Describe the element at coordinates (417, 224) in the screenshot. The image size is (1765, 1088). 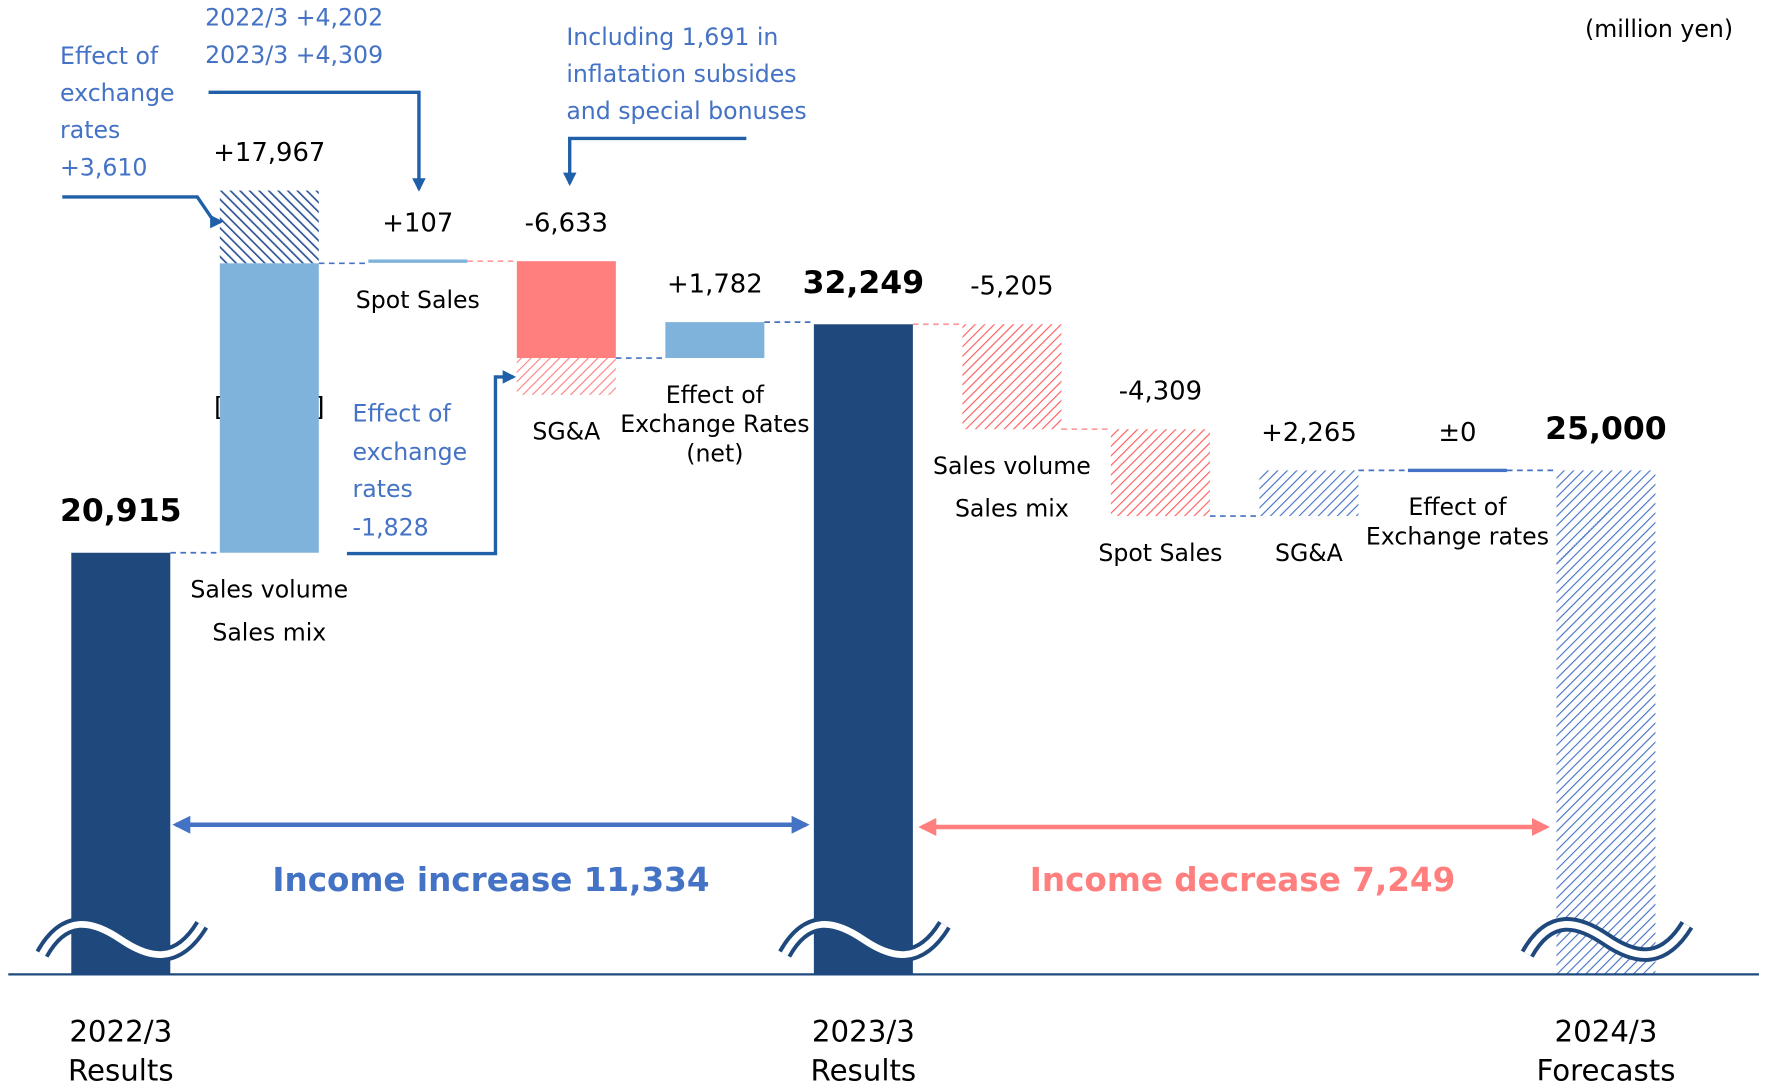
I see `value-label: +107` at that location.